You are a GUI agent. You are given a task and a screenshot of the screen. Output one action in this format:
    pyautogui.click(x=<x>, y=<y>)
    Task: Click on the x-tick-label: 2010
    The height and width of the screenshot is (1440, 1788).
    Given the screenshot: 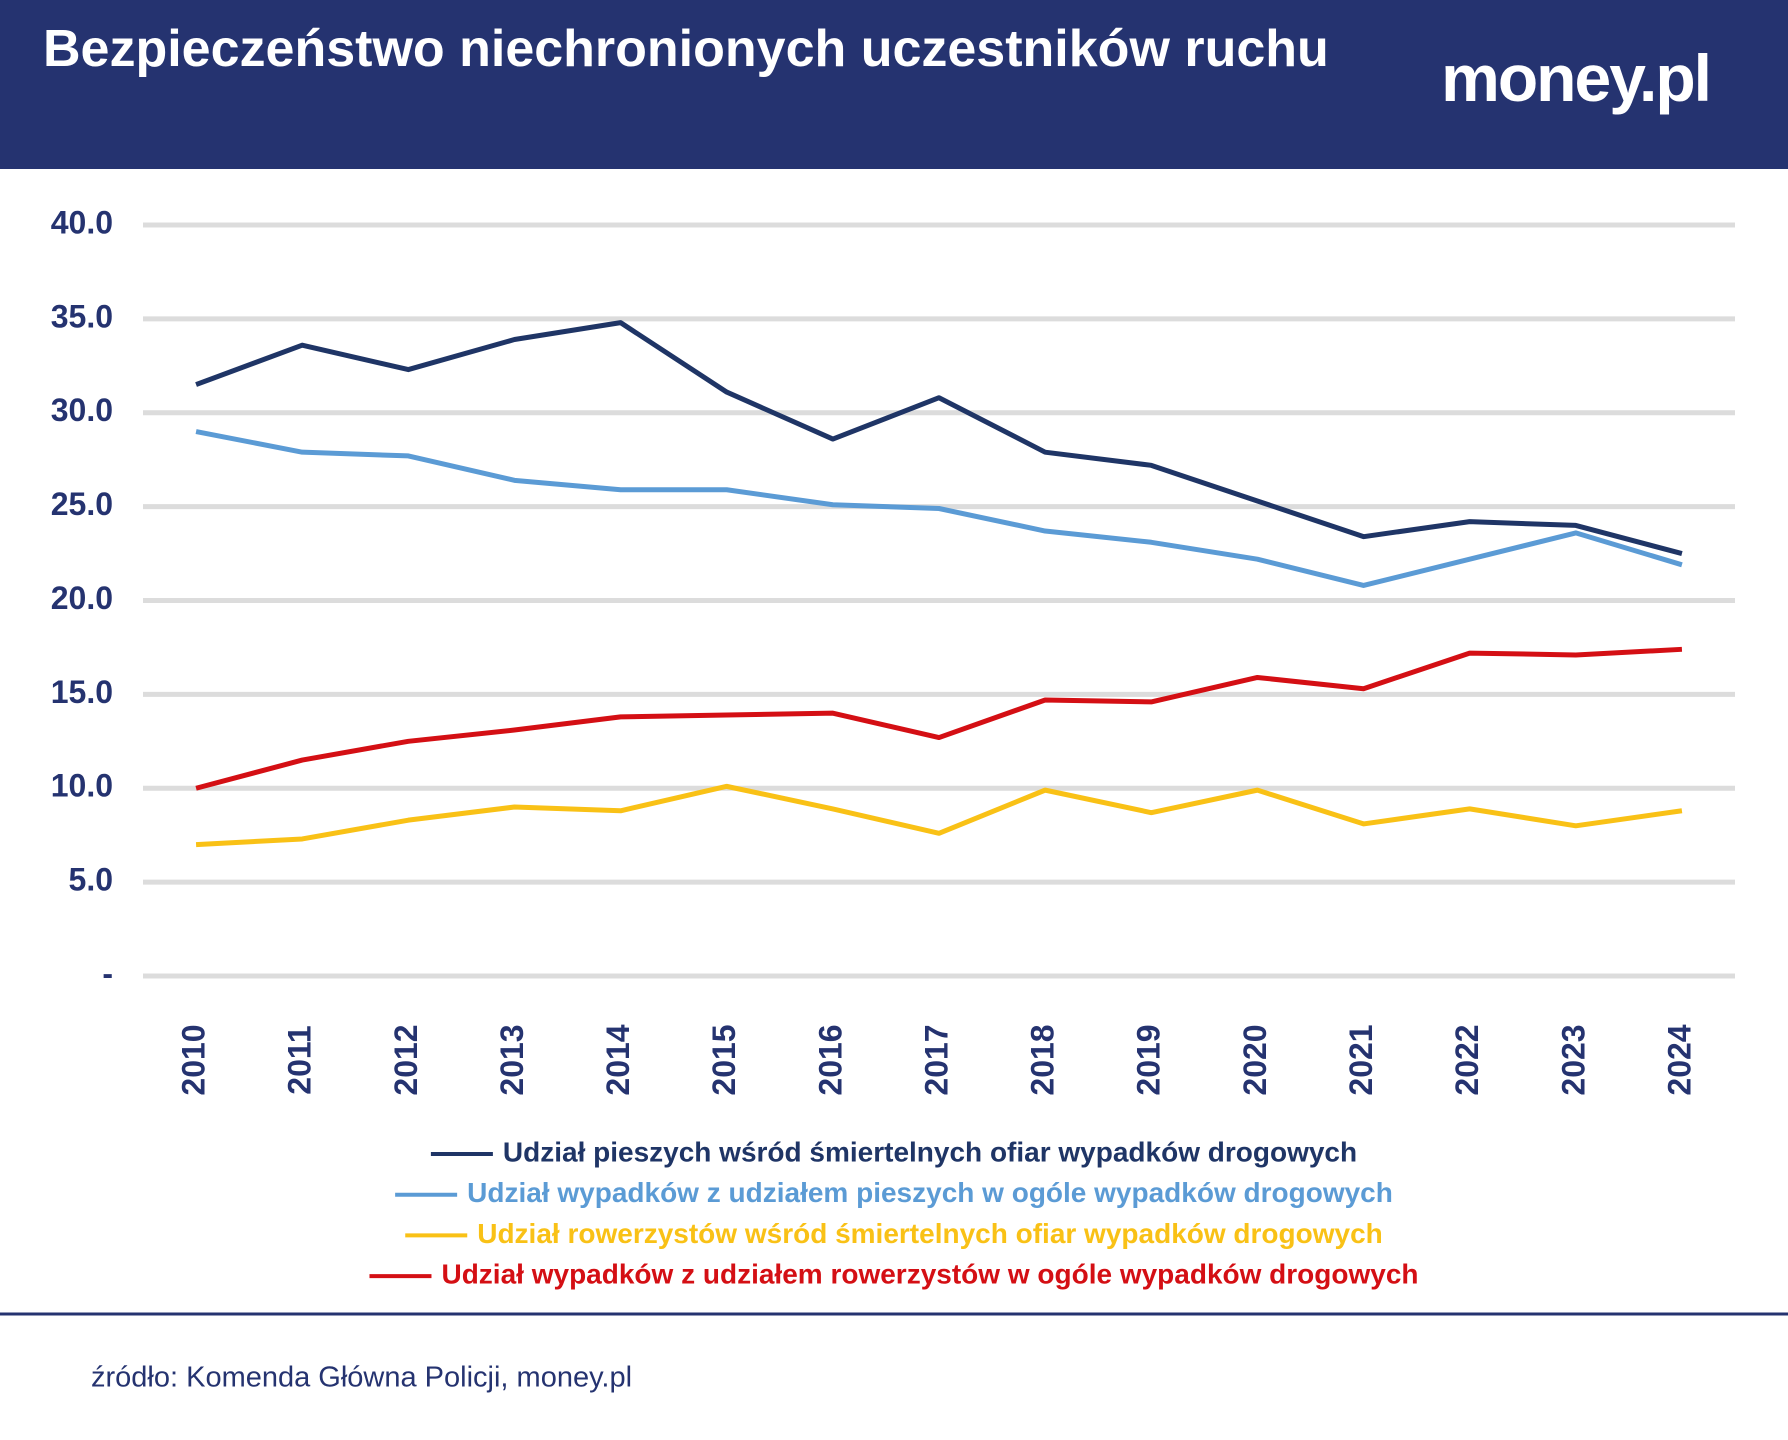 What is the action you would take?
    pyautogui.click(x=194, y=1059)
    